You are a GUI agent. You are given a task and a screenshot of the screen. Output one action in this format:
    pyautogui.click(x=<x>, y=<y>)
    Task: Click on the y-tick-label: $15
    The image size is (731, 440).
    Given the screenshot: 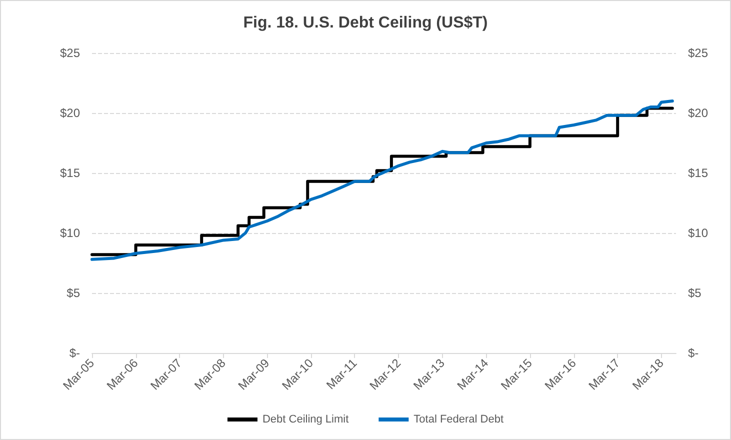 What is the action you would take?
    pyautogui.click(x=70, y=173)
    